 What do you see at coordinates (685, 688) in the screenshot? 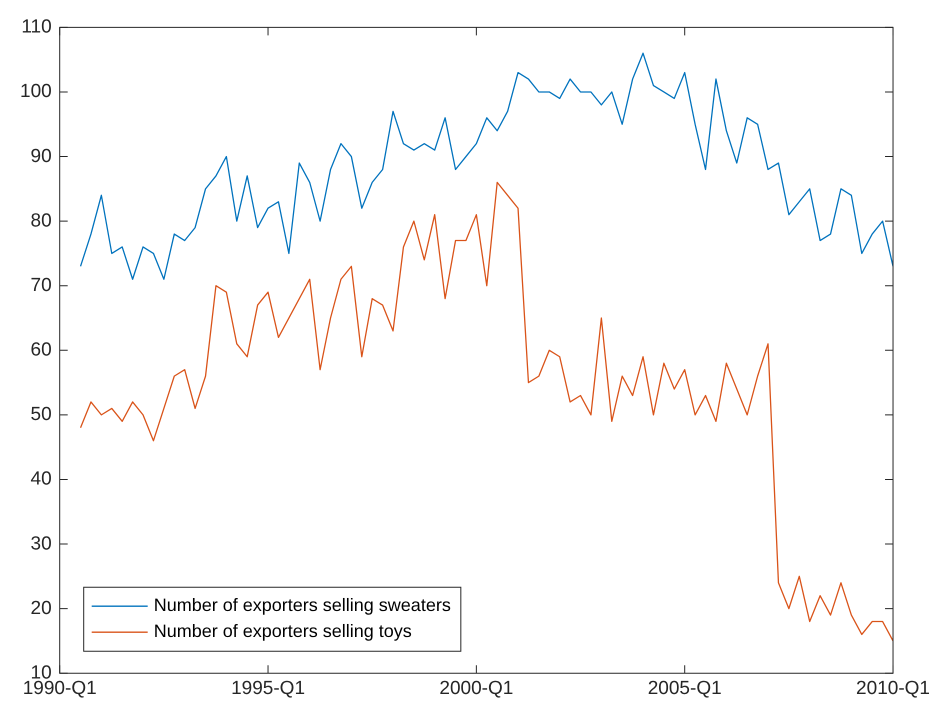
I see `x-tick-label: 2005-Q1` at bounding box center [685, 688].